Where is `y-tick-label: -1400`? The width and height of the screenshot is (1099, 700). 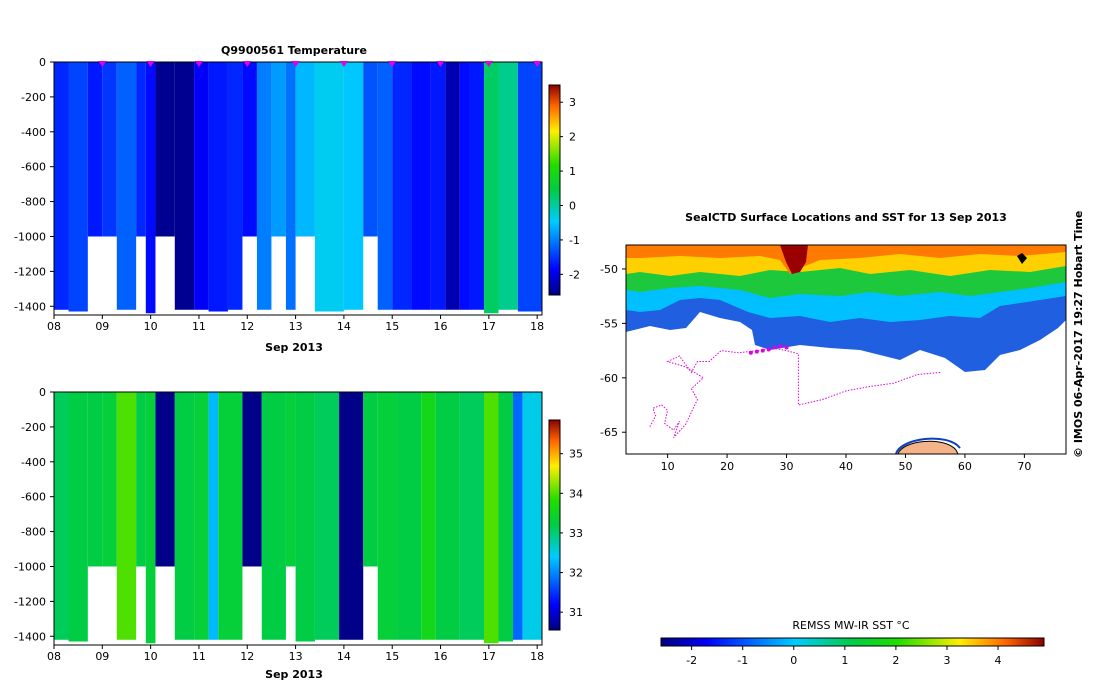 y-tick-label: -1400 is located at coordinates (30, 636).